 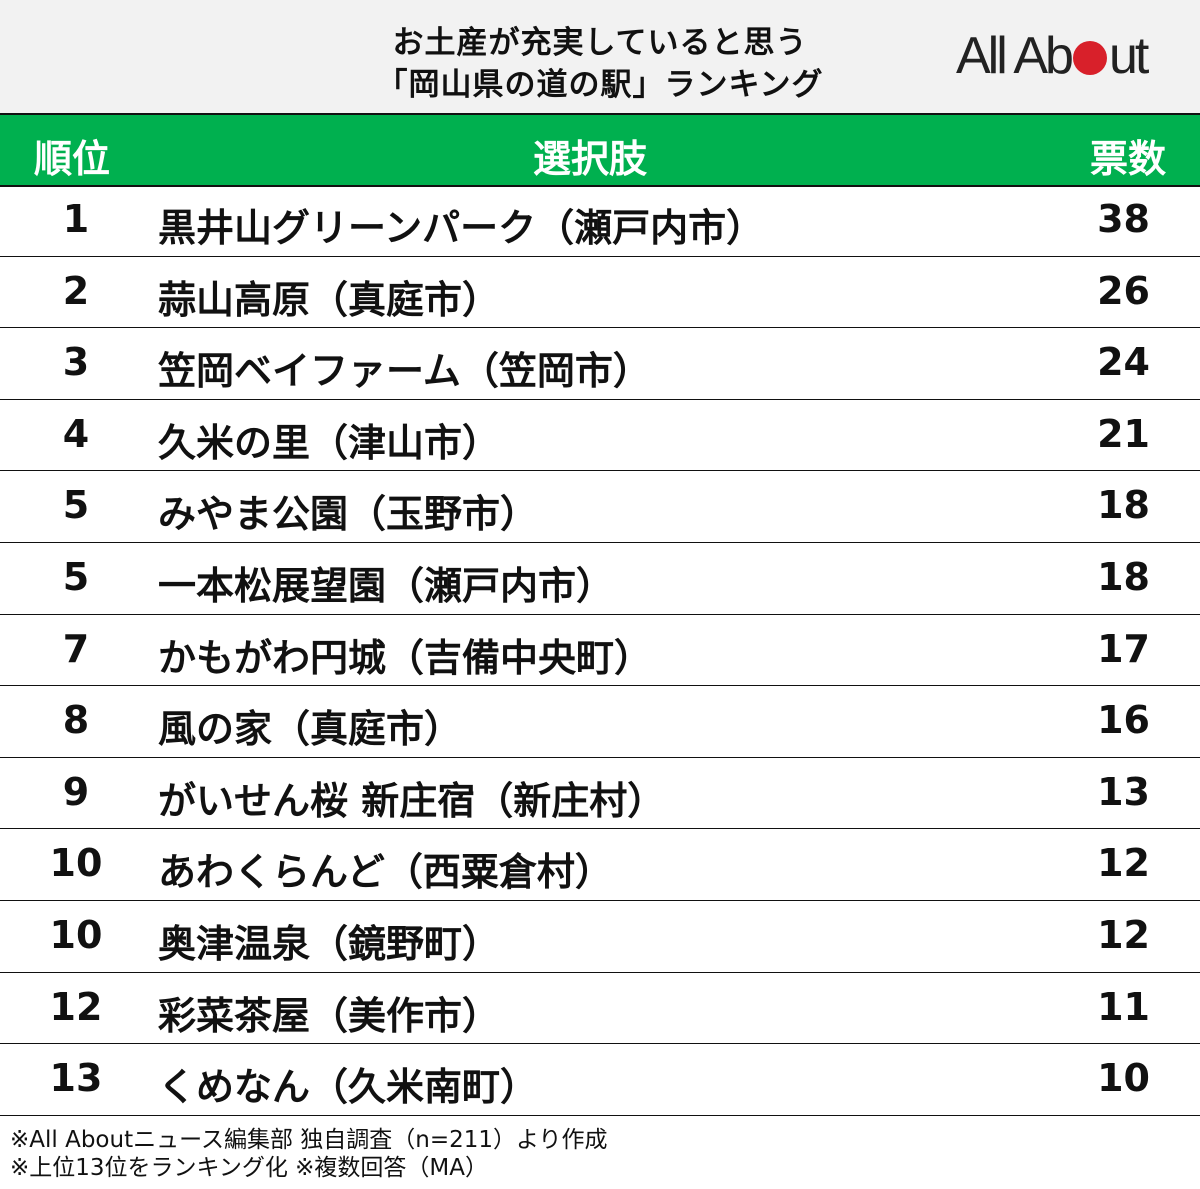 I want to click on table-row: 4 久米の里（津山市） 21, so click(x=600, y=436).